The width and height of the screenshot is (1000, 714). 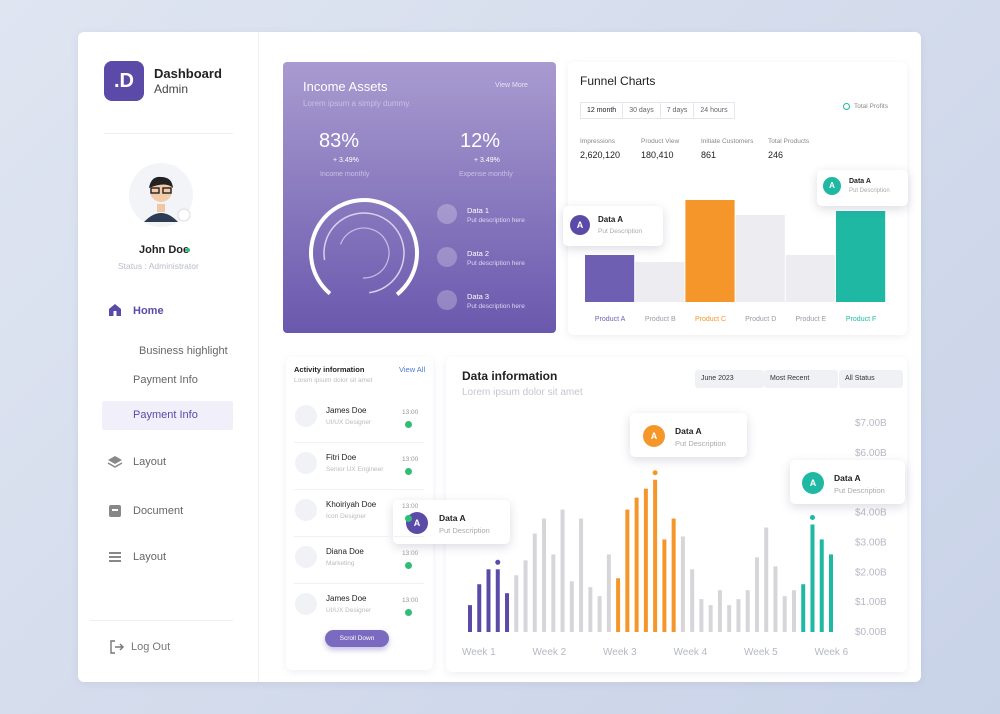 What do you see at coordinates (124, 81) in the screenshot?
I see `brand-logo: .D` at bounding box center [124, 81].